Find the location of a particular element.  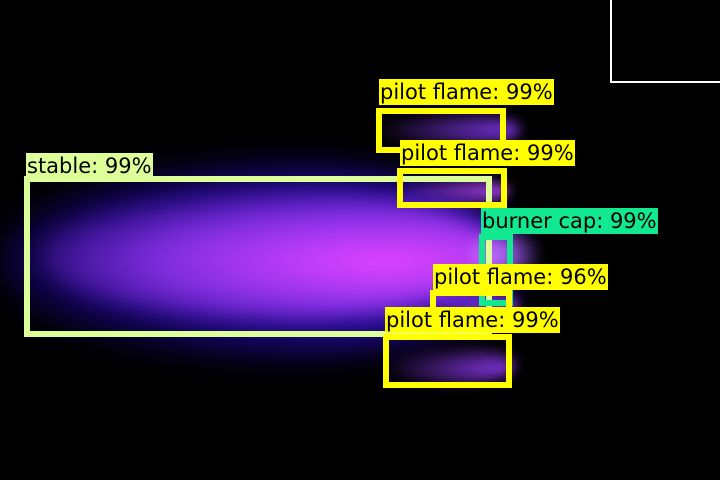

pilot-flame-label: pilot flame: 96% is located at coordinates (520, 277).